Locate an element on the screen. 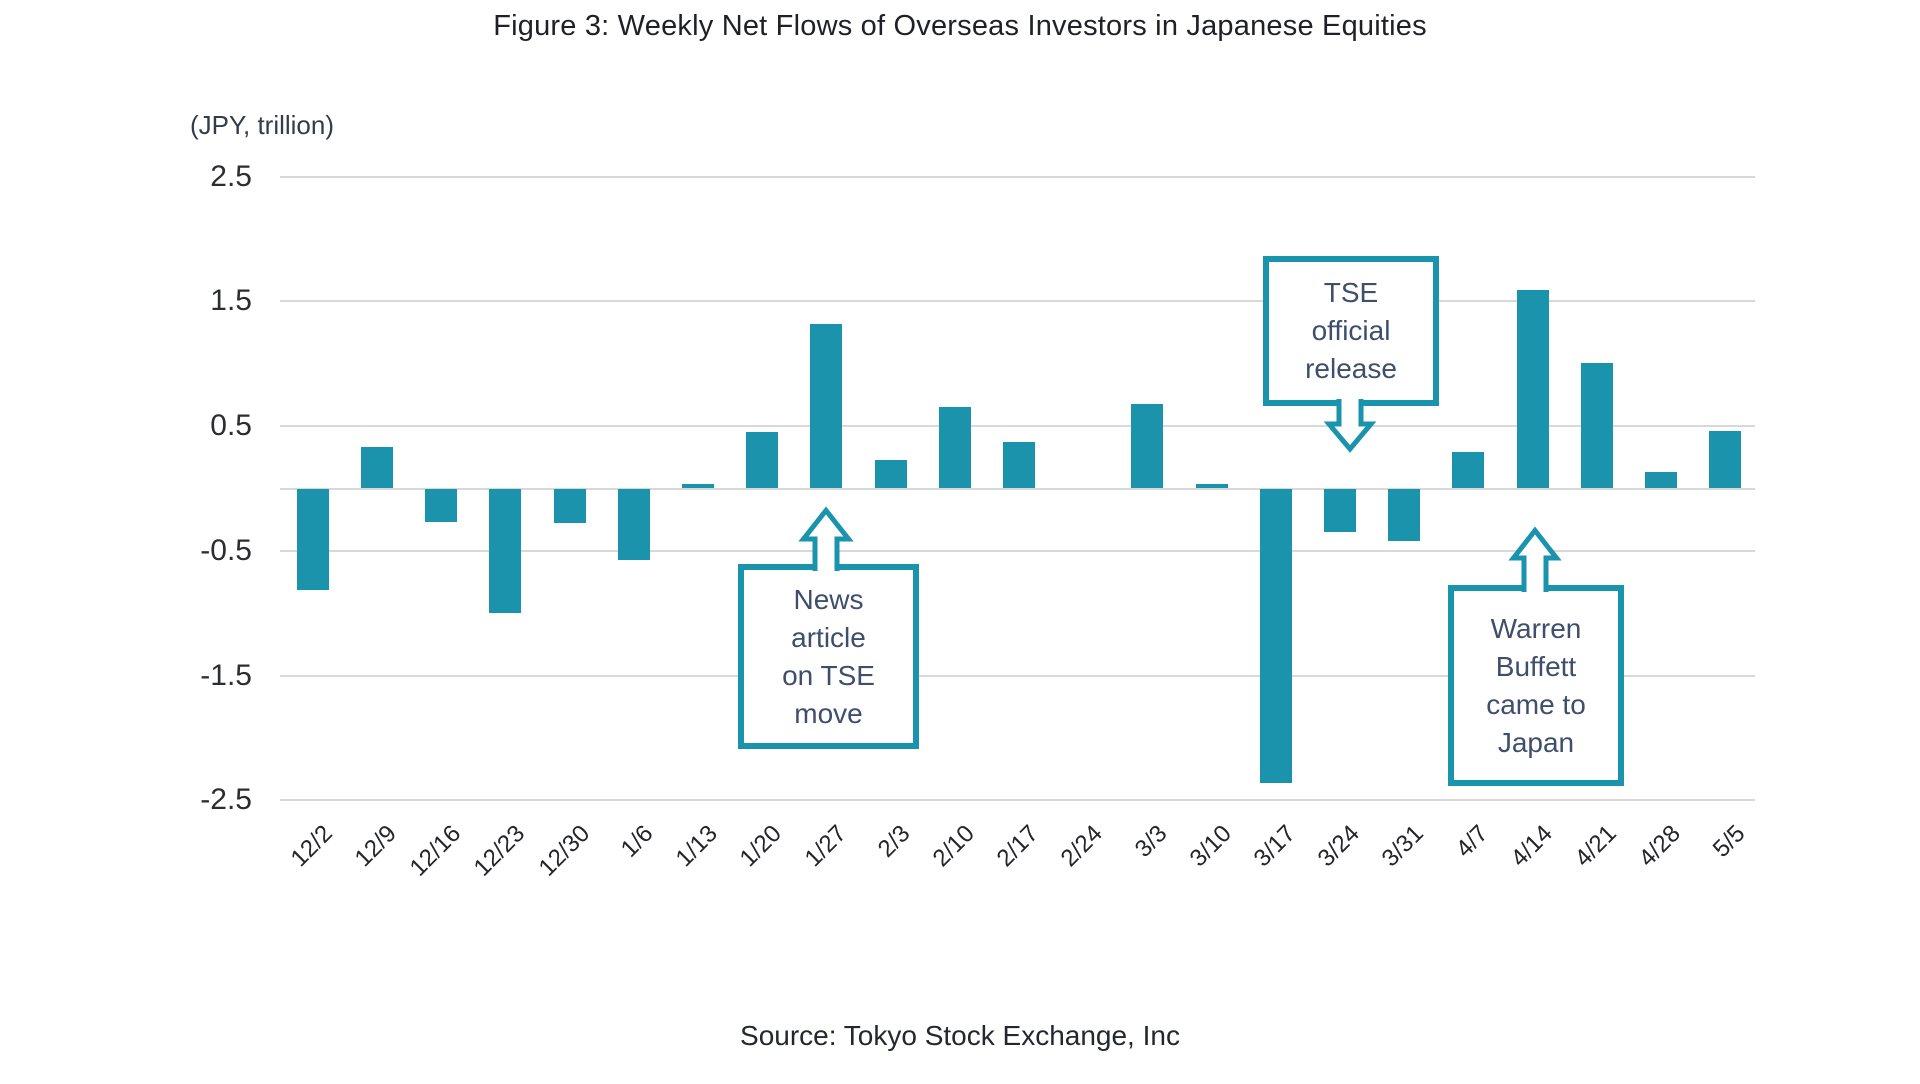 The width and height of the screenshot is (1920, 1084). bar-3/17 is located at coordinates (1275, 635).